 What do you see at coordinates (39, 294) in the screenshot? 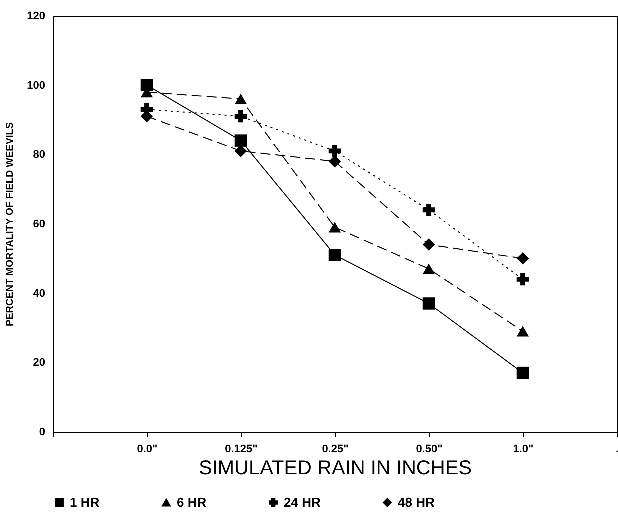
I see `y-tick-label: 40` at bounding box center [39, 294].